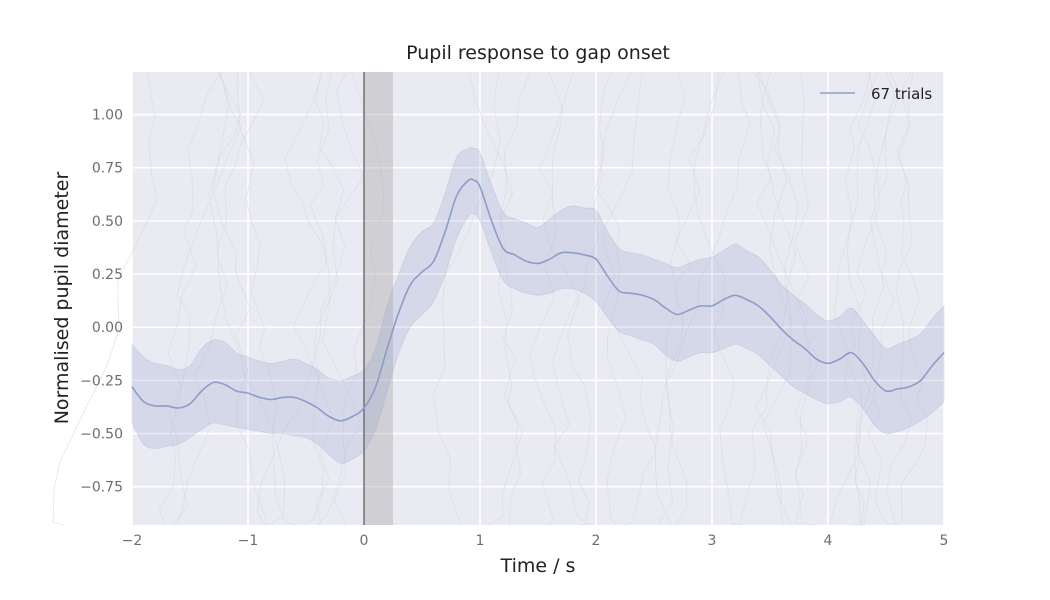  What do you see at coordinates (828, 541) in the screenshot?
I see `x-tick-label: 4` at bounding box center [828, 541].